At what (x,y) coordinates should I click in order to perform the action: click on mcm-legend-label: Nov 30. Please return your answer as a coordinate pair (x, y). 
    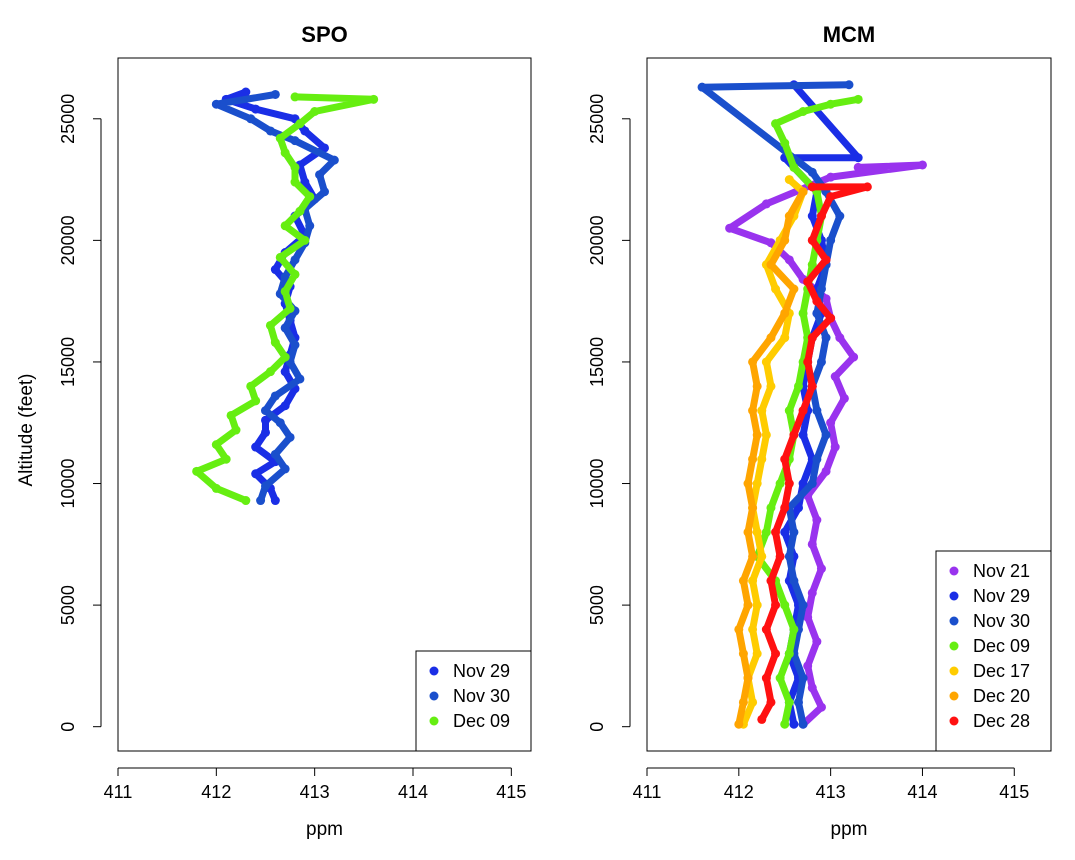
    Looking at the image, I should click on (1001, 621).